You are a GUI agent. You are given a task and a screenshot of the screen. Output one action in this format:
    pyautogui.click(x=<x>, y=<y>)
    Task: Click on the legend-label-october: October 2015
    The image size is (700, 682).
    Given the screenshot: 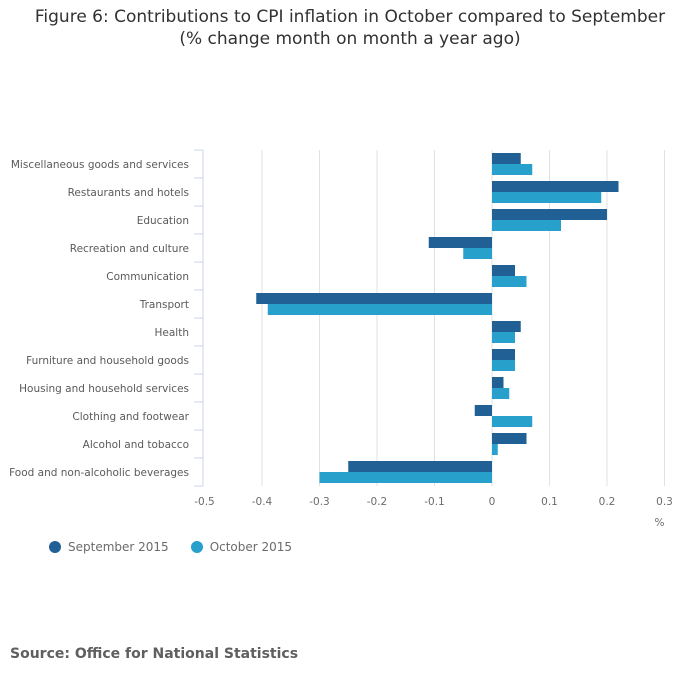 What is the action you would take?
    pyautogui.click(x=251, y=547)
    